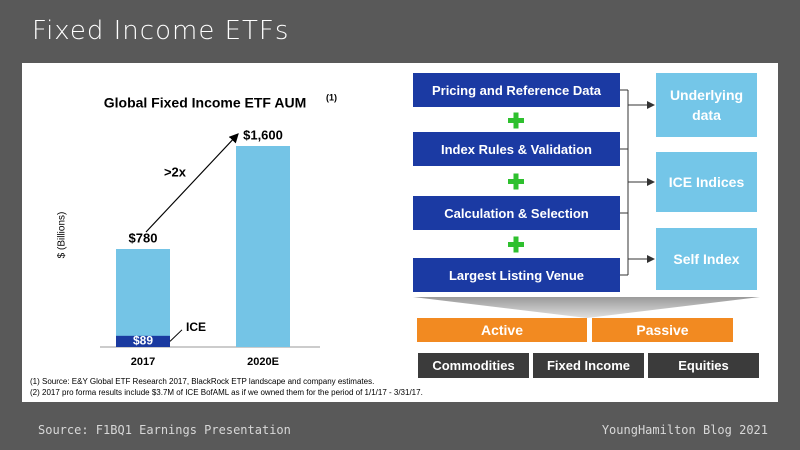  Describe the element at coordinates (706, 259) in the screenshot. I see `output-box: Self Index` at that location.